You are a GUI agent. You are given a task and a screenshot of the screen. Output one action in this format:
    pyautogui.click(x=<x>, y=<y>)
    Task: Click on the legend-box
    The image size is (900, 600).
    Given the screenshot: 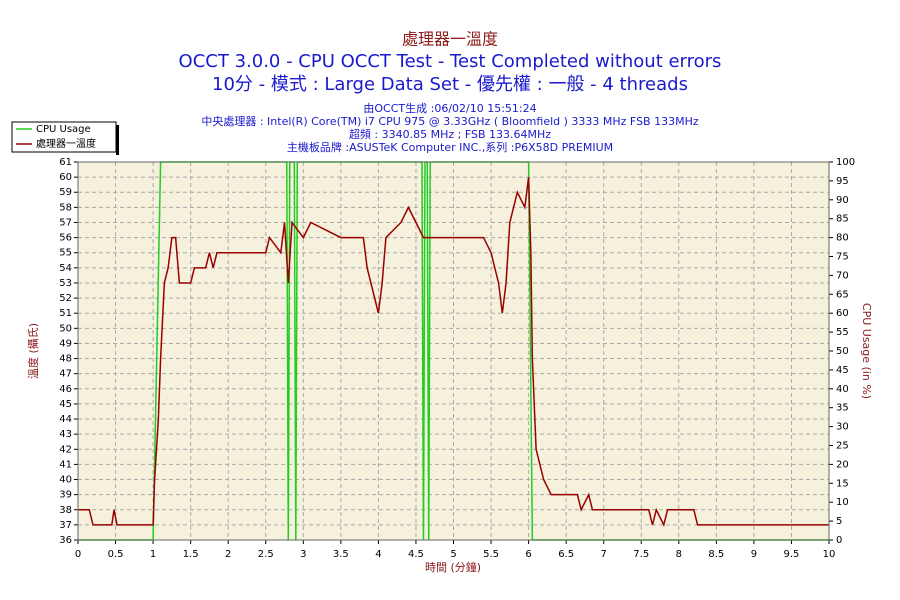 What is the action you would take?
    pyautogui.click(x=64, y=137)
    